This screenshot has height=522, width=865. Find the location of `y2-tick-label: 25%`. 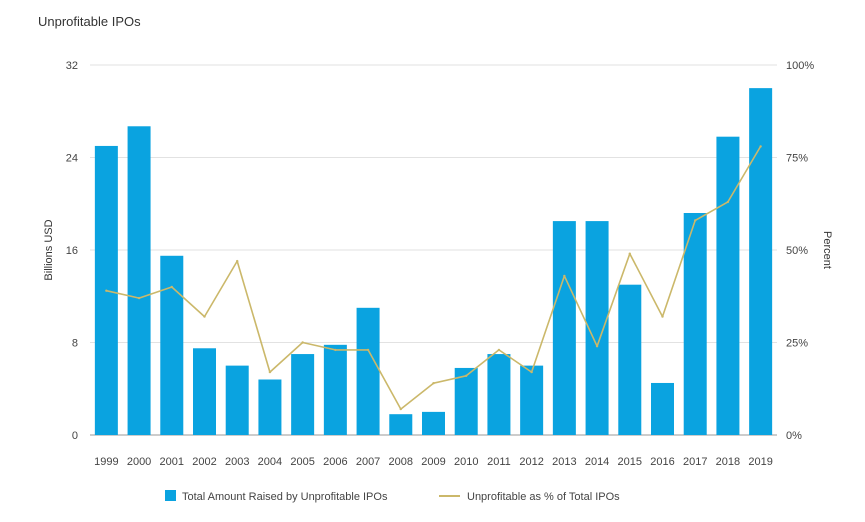

y2-tick-label: 25% is located at coordinates (797, 344).